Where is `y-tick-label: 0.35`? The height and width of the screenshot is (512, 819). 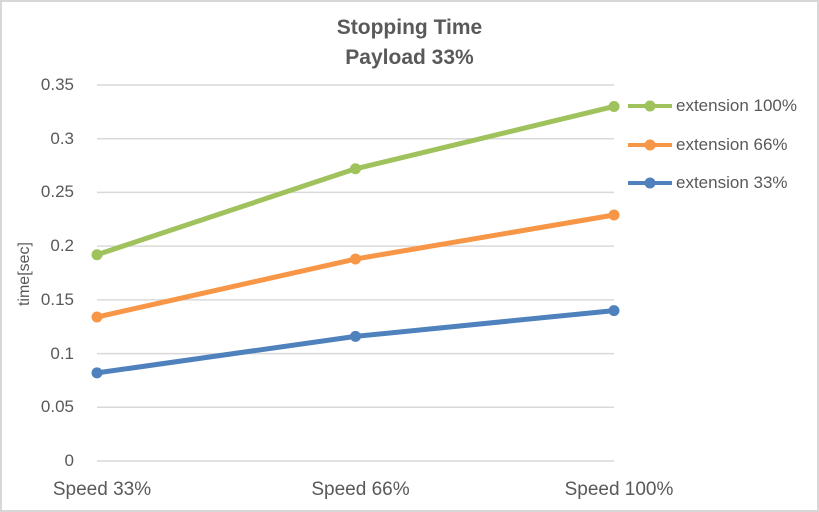
y-tick-label: 0.35 is located at coordinates (57, 84).